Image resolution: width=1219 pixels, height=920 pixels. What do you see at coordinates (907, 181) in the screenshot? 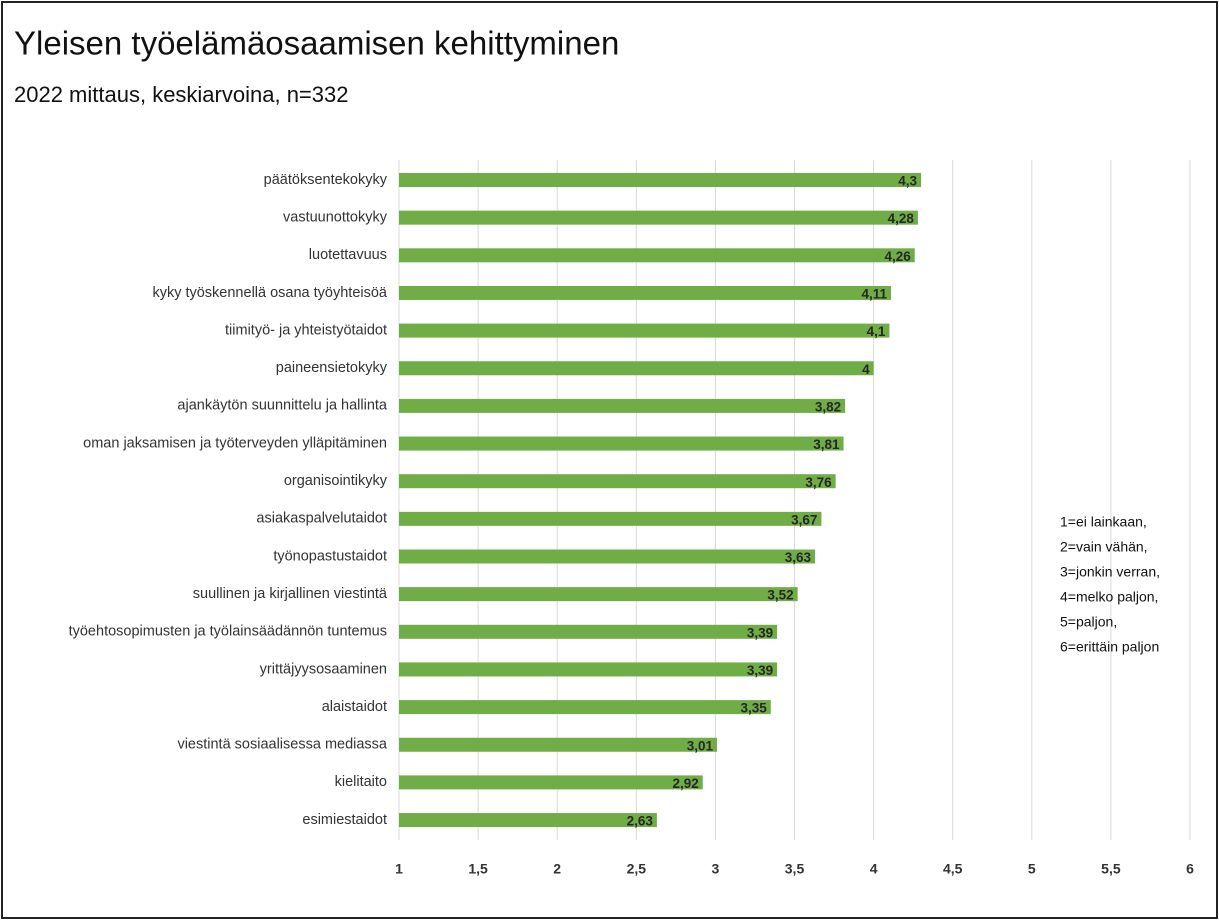
I see `data-label: 4,3` at bounding box center [907, 181].